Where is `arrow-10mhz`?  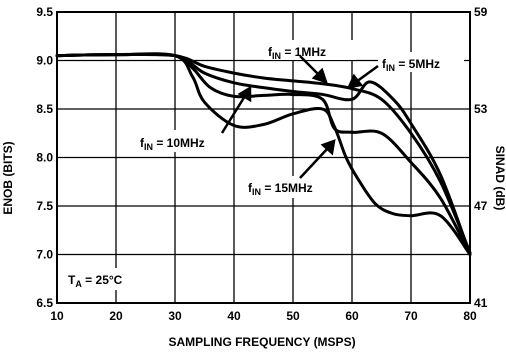 arrow-10mhz is located at coordinates (233, 114).